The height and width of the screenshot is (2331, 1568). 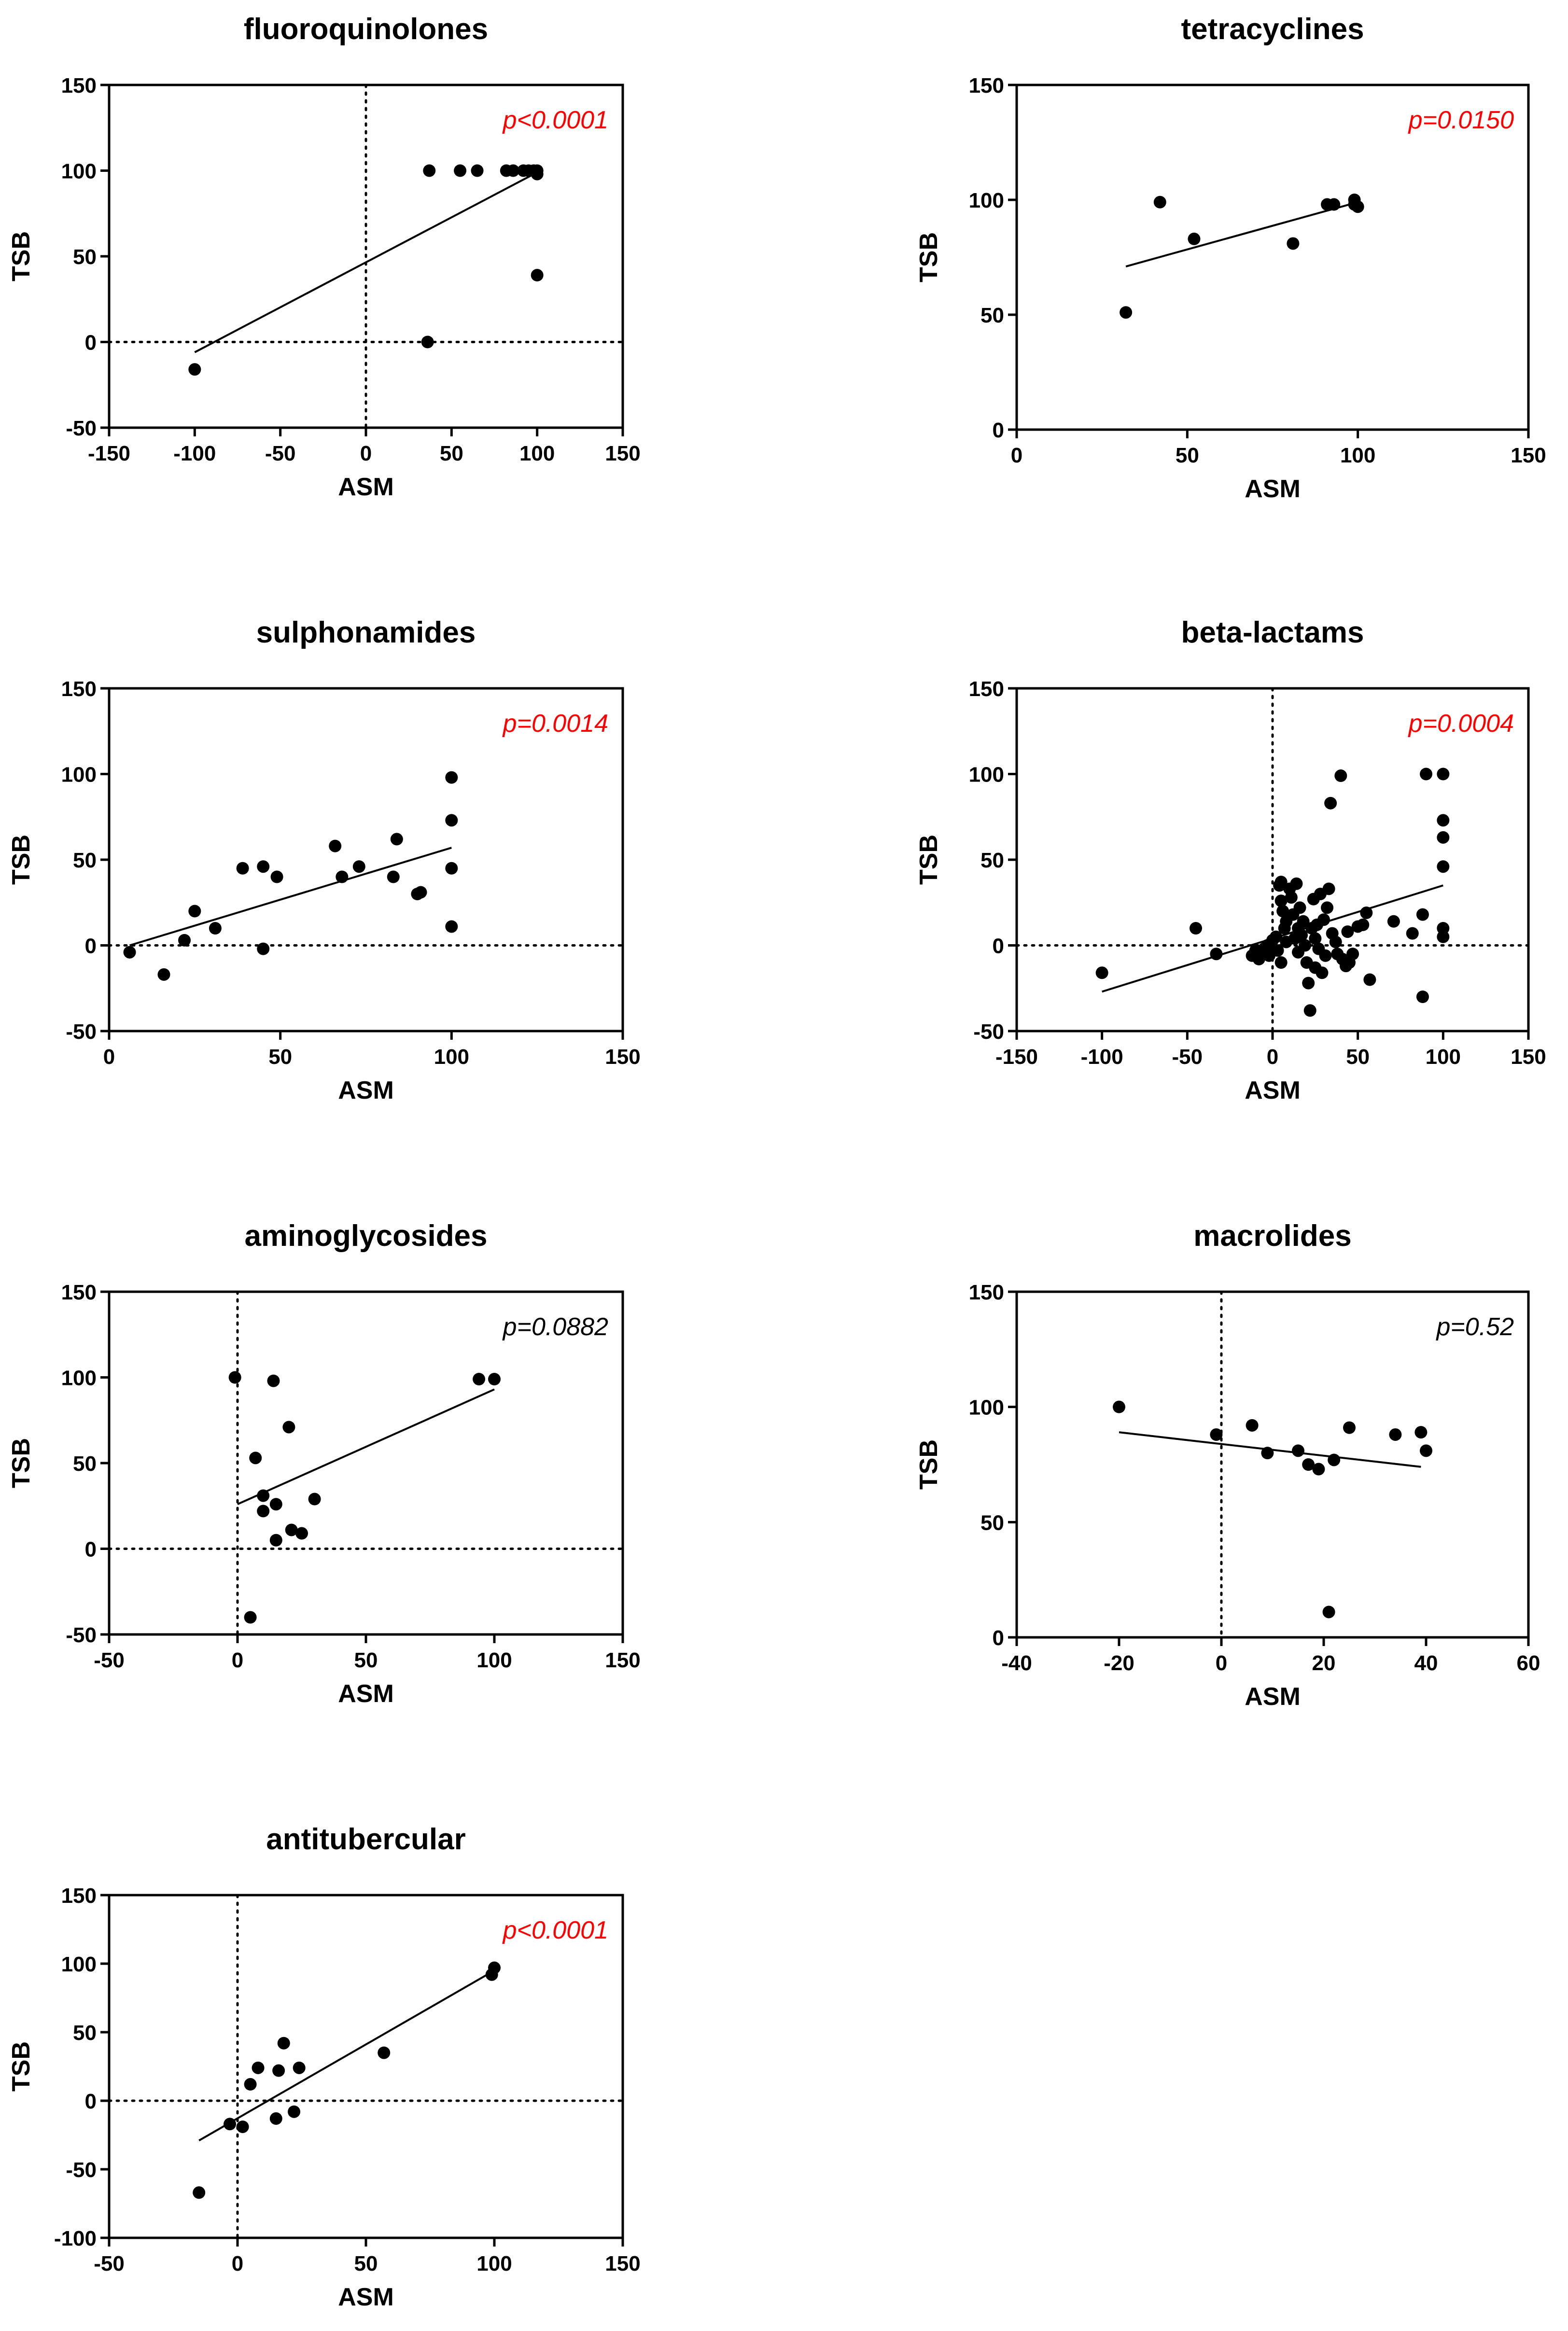 What do you see at coordinates (1461, 724) in the screenshot?
I see `p-value-label: p=0.0004` at bounding box center [1461, 724].